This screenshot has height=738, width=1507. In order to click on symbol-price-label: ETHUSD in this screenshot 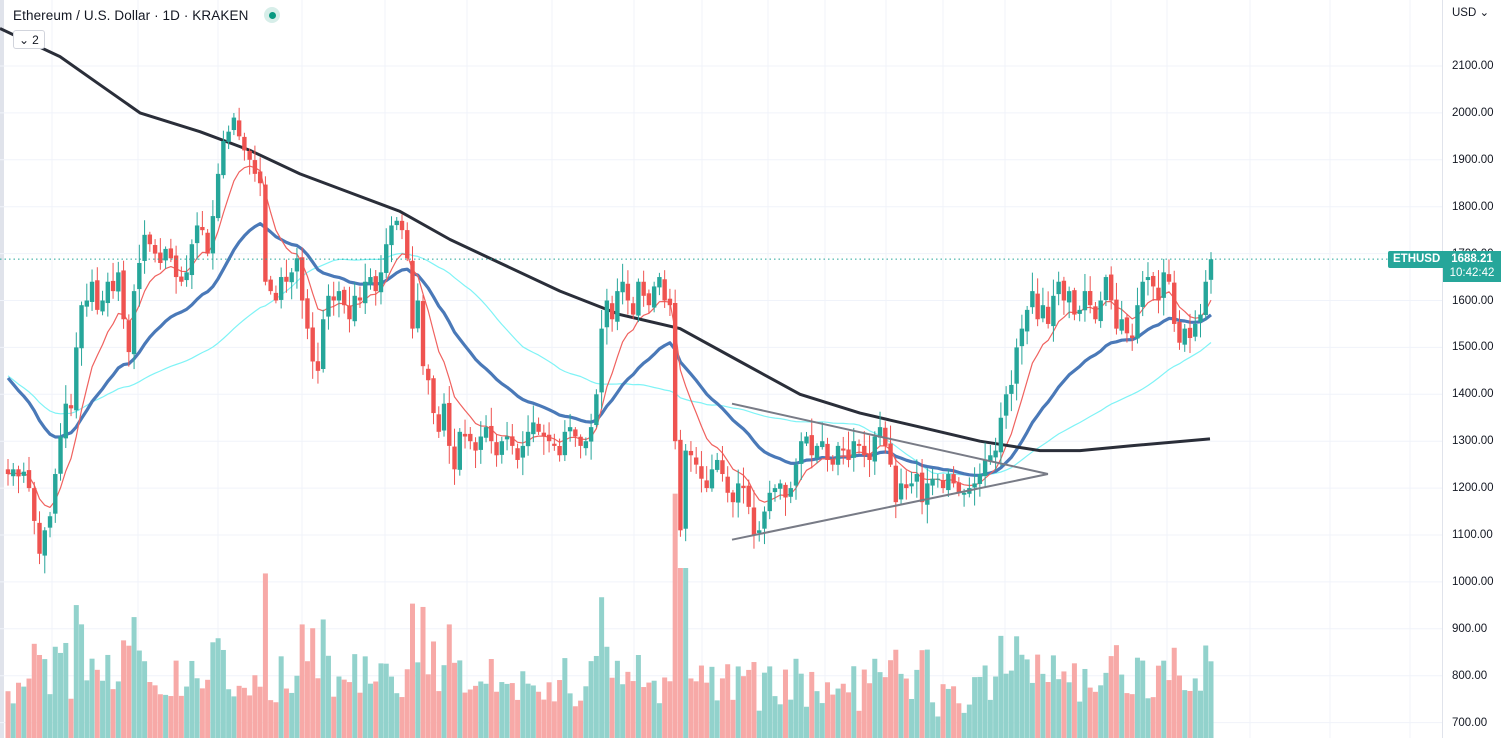, I will do `click(1417, 259)`.